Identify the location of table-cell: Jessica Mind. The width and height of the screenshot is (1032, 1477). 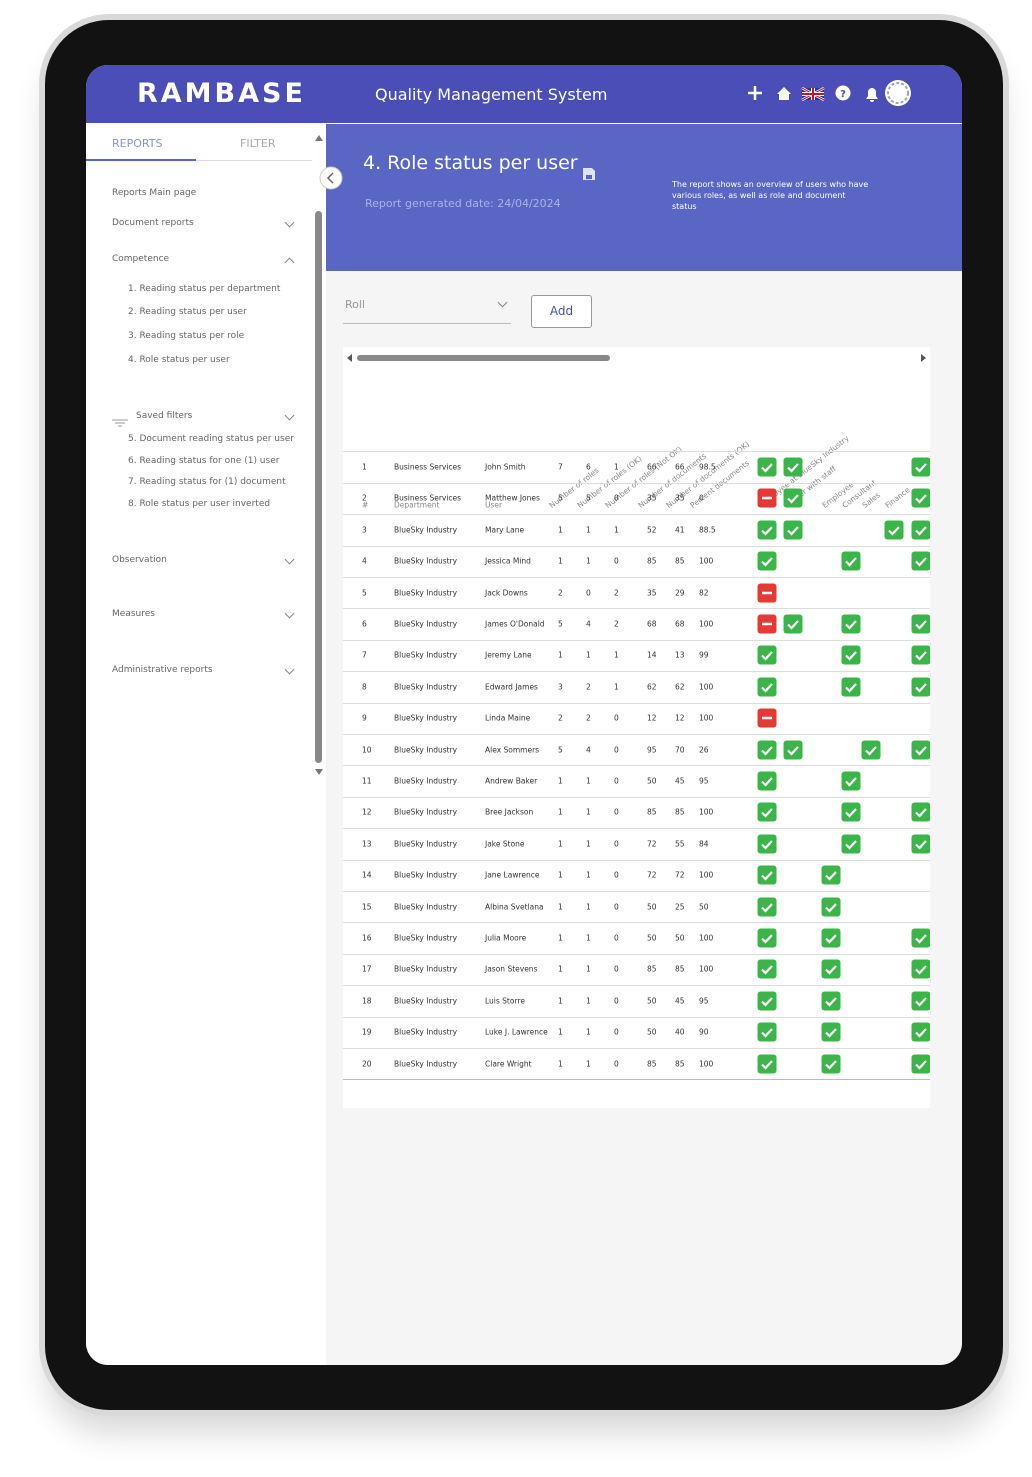
(508, 561).